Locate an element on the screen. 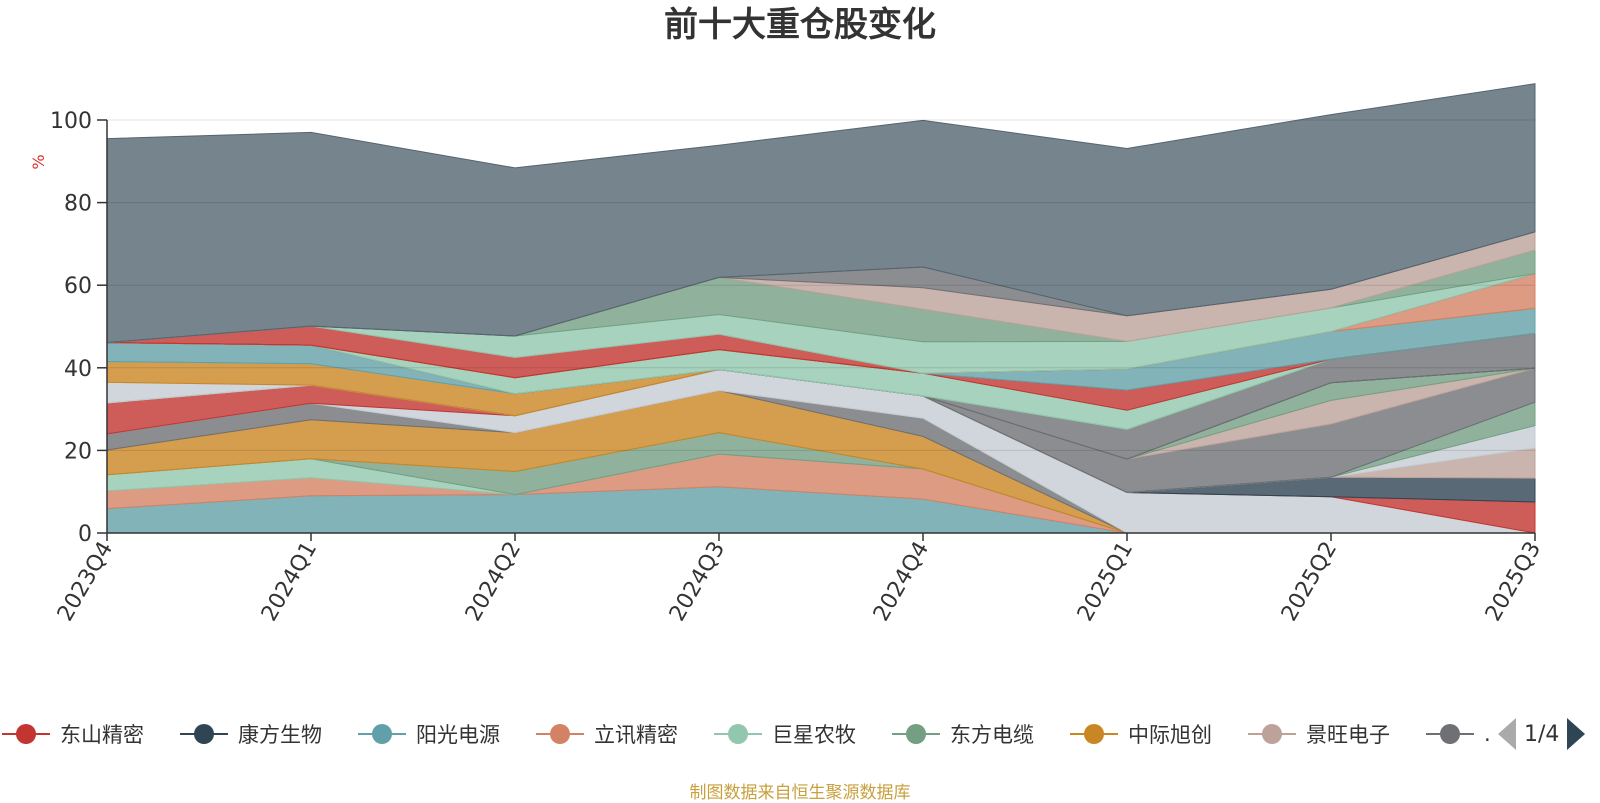 This screenshot has height=803, width=1600. legend-item: 康方生物 is located at coordinates (250, 734).